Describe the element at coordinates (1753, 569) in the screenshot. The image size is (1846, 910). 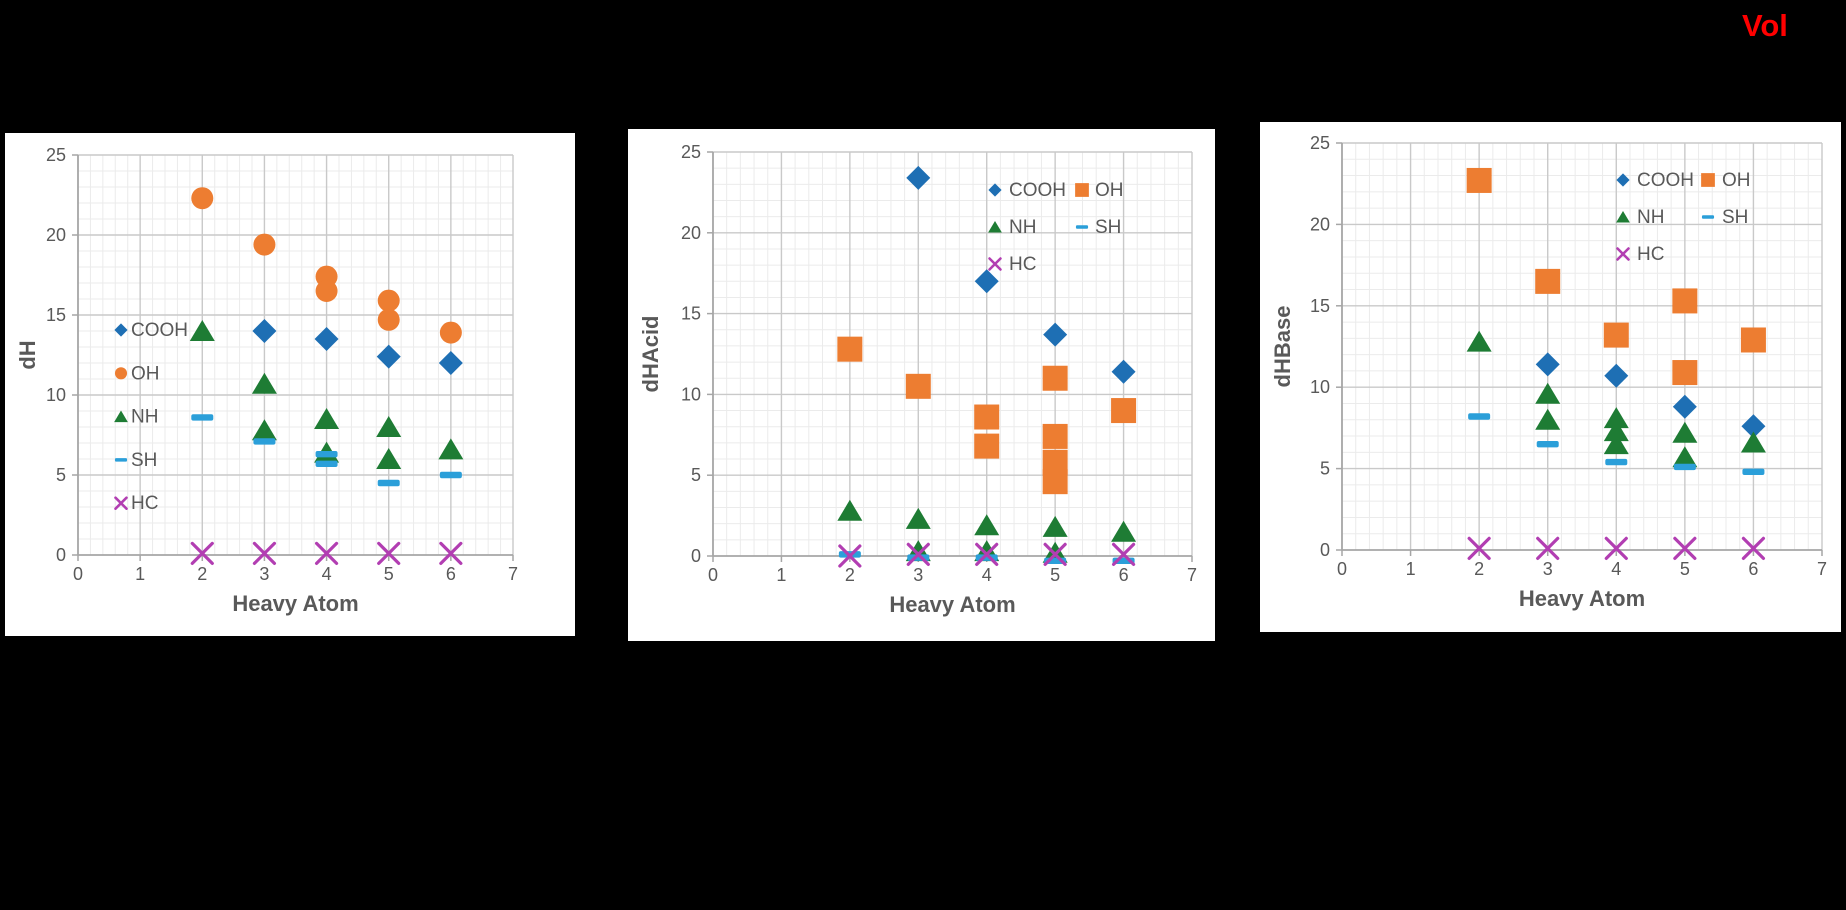
I see `x-tick-label: 6` at that location.